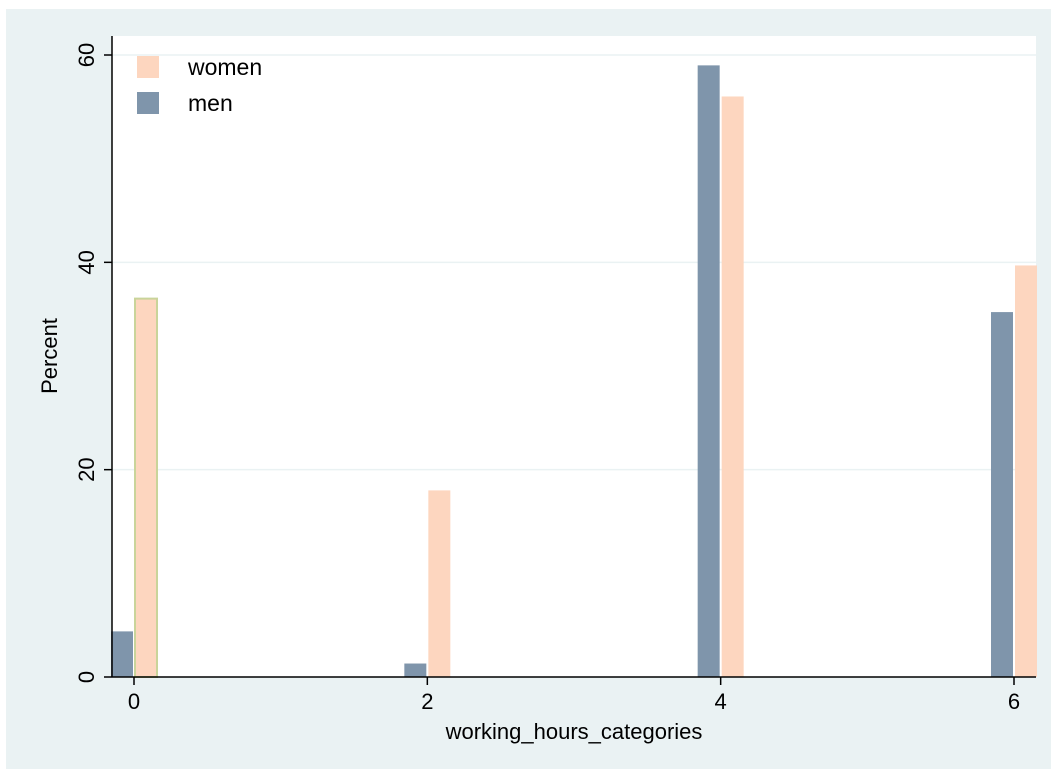 The image size is (1054, 776). Describe the element at coordinates (86, 262) in the screenshot. I see `y-tick-label: 40` at that location.